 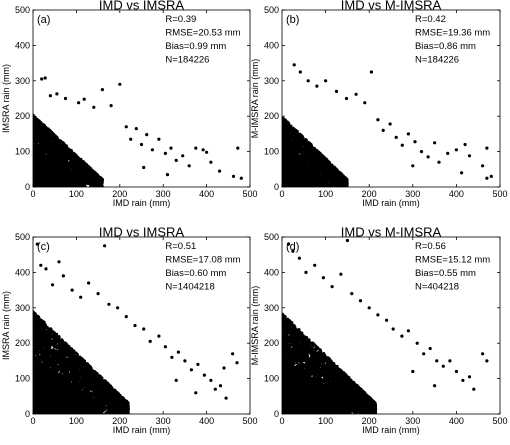 I want to click on y-tick-label: 100, so click(x=22, y=152).